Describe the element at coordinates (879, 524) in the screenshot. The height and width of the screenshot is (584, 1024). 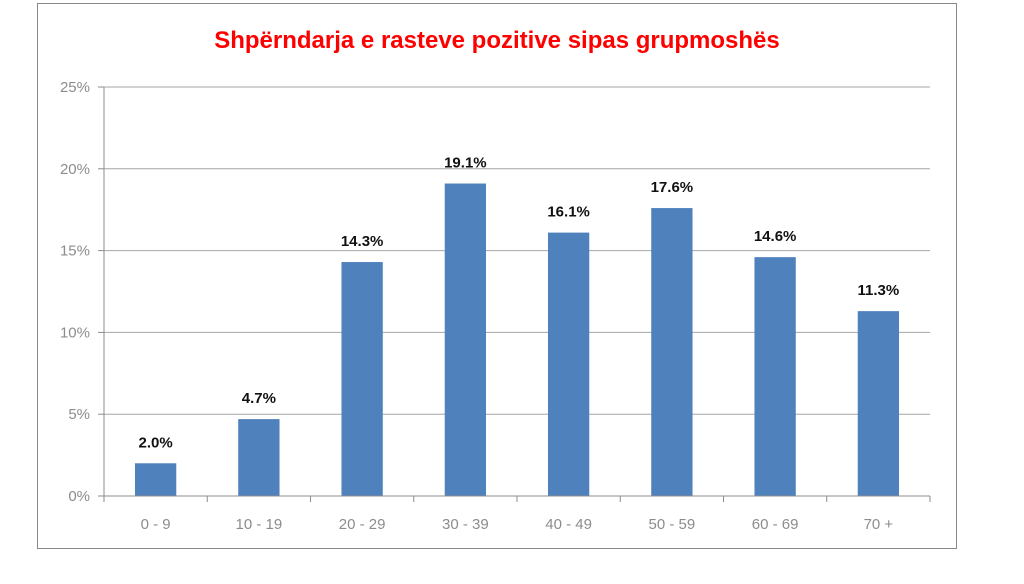
I see `x-tick-label: 70 +` at that location.